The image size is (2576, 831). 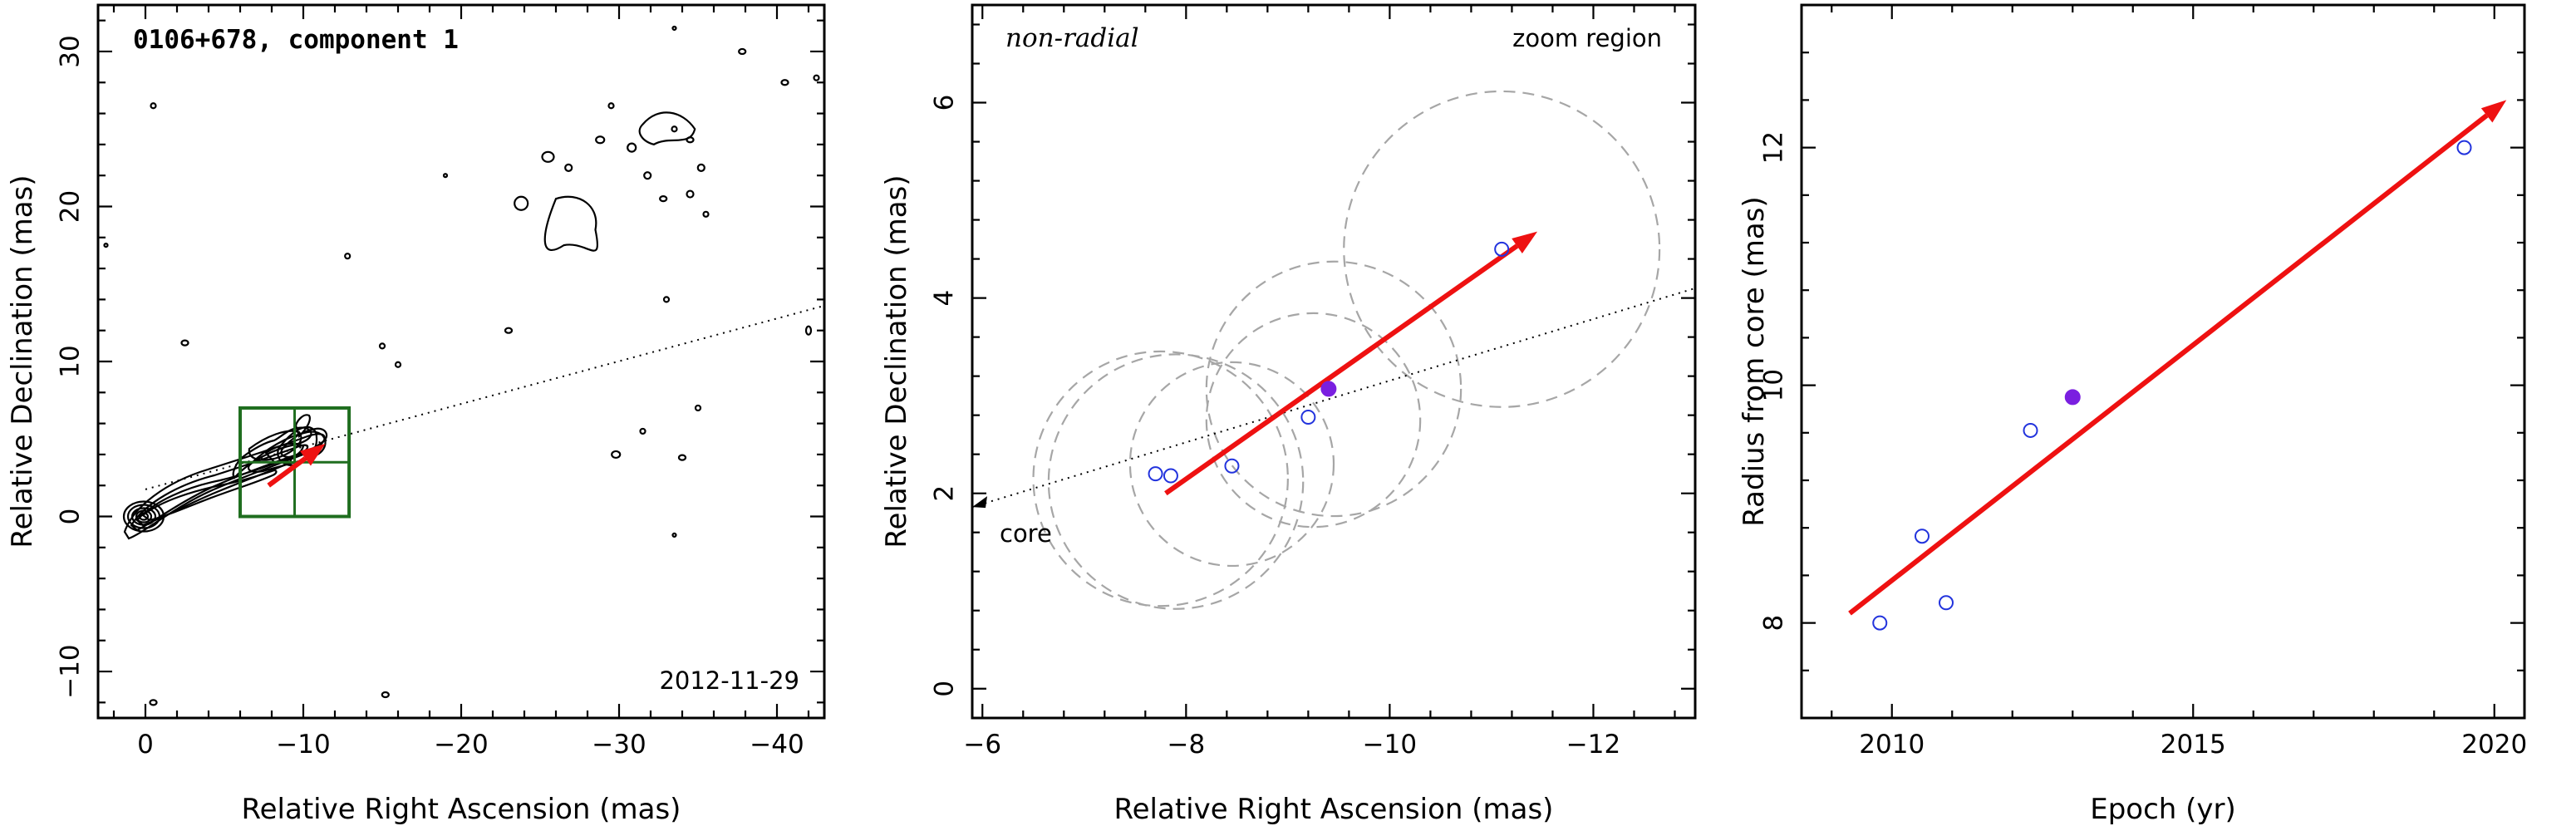 I want to click on trajectory-line, so click(x=485, y=397).